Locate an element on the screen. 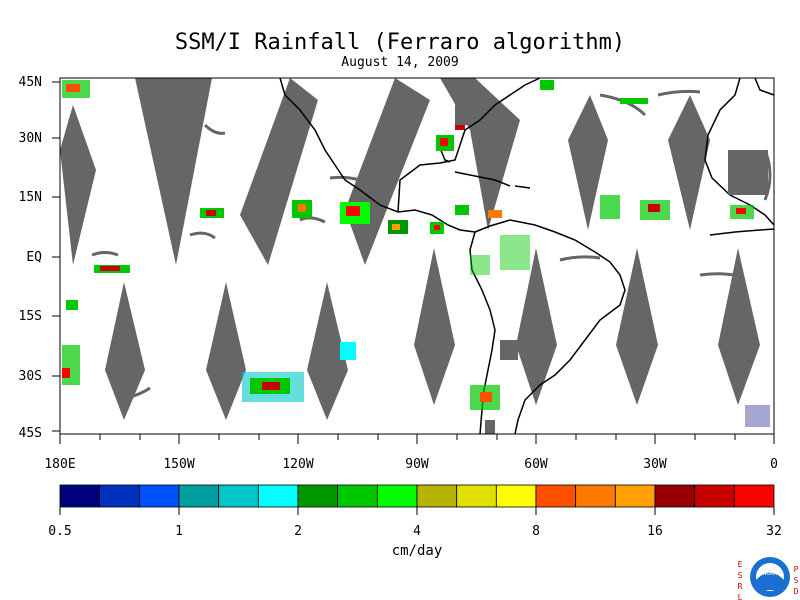 The width and height of the screenshot is (800, 600). lon-label-0: 0 is located at coordinates (774, 464).